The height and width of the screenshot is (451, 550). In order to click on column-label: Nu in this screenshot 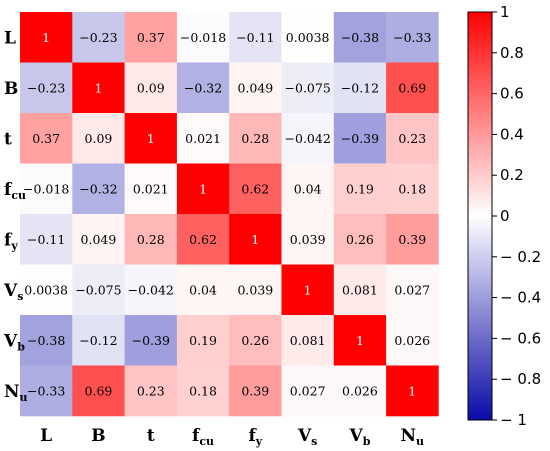, I will do `click(412, 437)`.